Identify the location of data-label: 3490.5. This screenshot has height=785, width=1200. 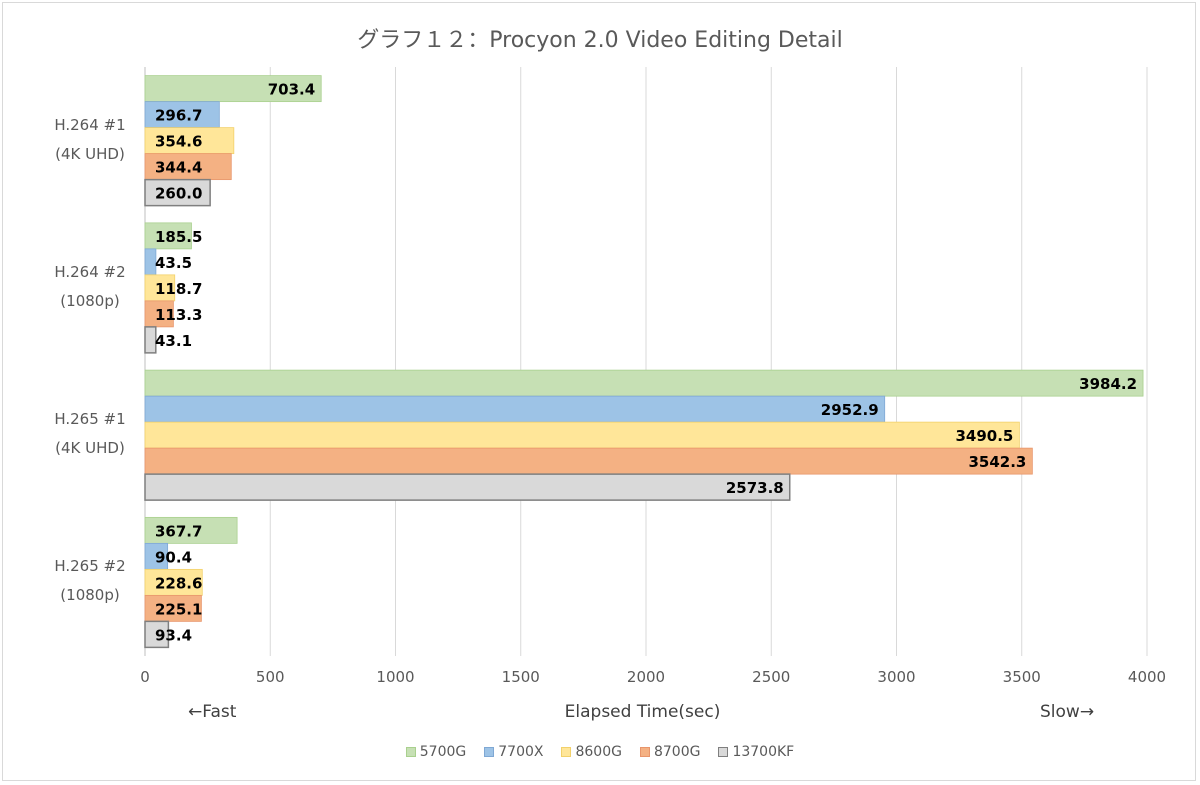
(984, 436).